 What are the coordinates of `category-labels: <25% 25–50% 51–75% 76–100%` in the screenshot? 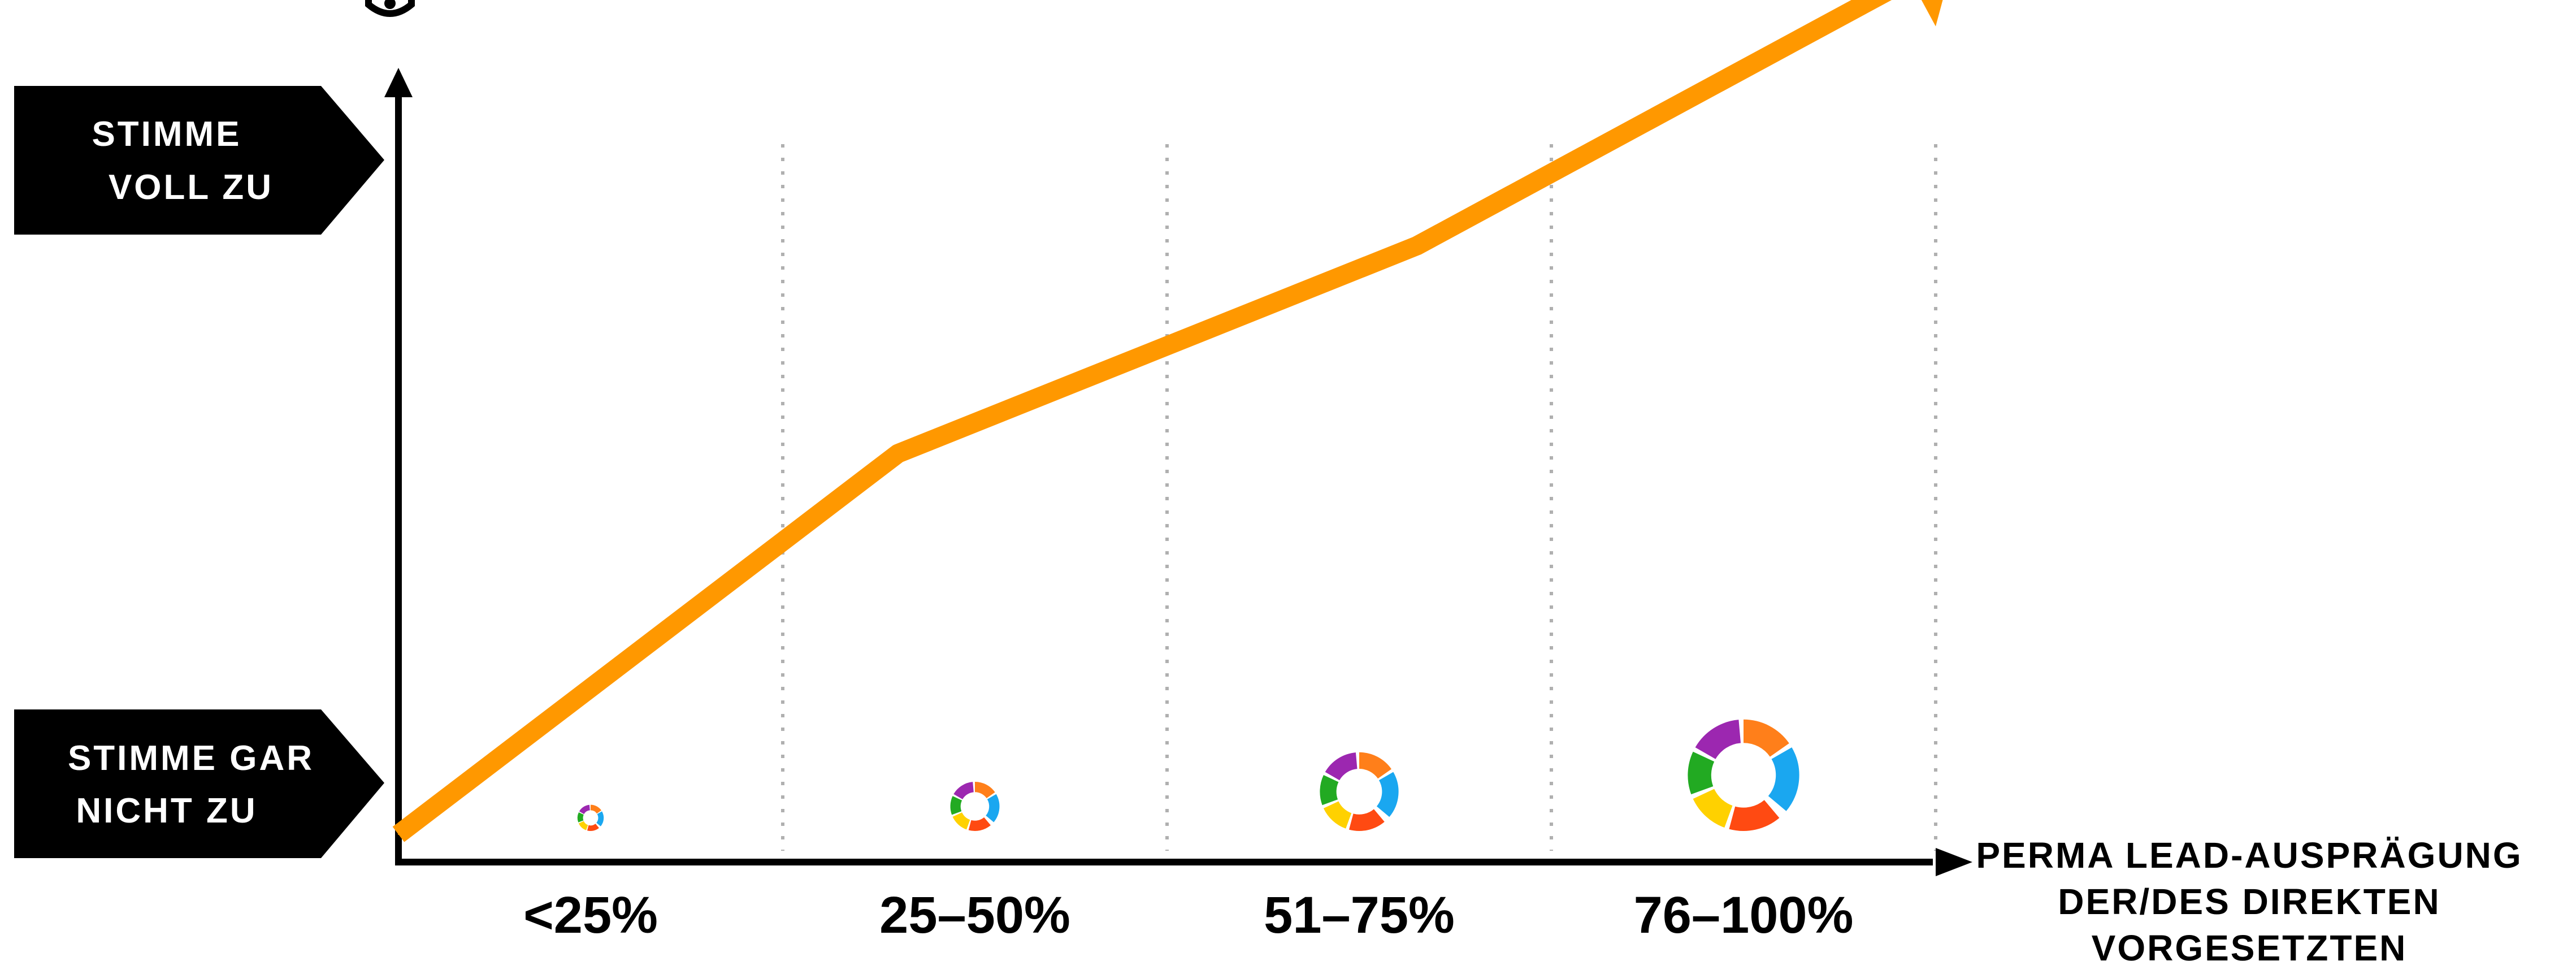 It's located at (1188, 915).